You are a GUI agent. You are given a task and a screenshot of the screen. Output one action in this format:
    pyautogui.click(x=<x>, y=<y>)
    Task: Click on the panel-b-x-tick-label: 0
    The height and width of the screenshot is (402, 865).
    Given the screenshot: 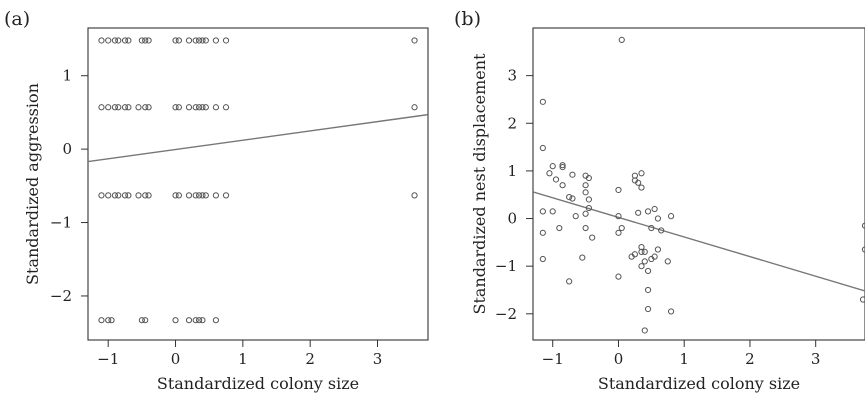 What is the action you would take?
    pyautogui.click(x=619, y=359)
    